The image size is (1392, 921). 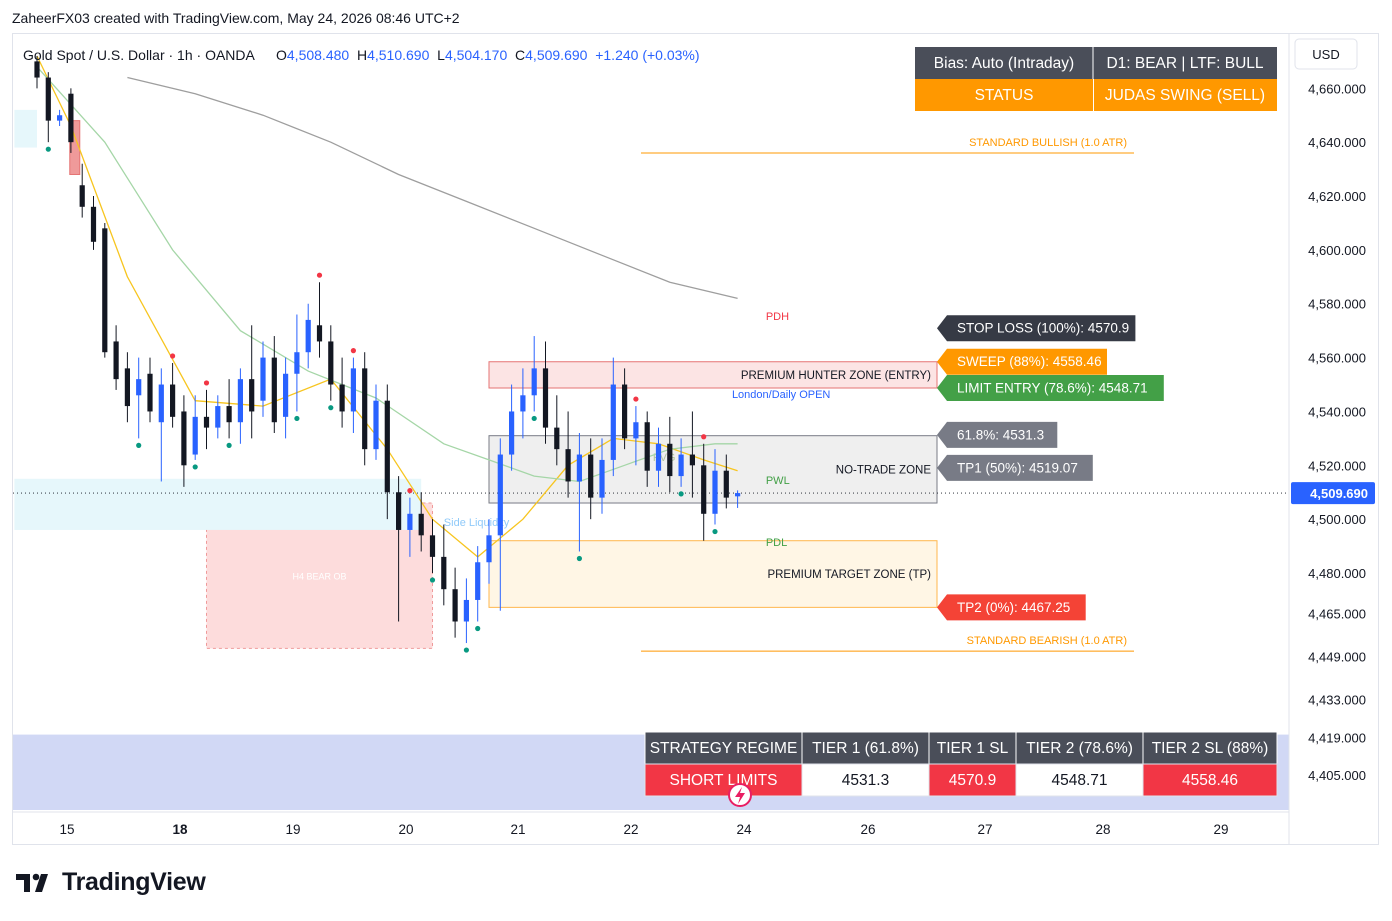 I want to click on markers-layer: PDH London/Daily OPEN PWL PDL, so click(x=781, y=430).